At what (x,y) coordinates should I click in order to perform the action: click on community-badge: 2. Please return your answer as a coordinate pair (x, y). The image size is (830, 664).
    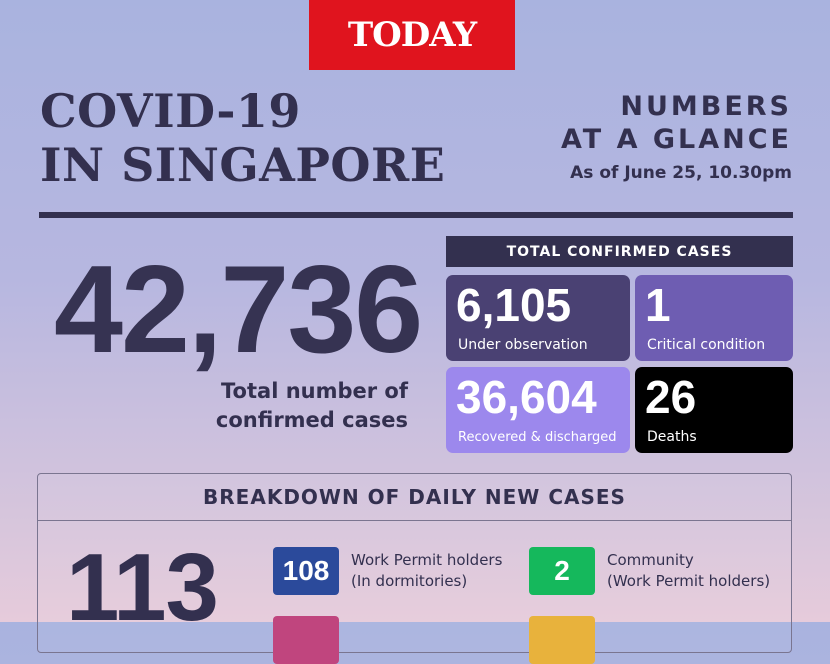
    Looking at the image, I should click on (562, 571).